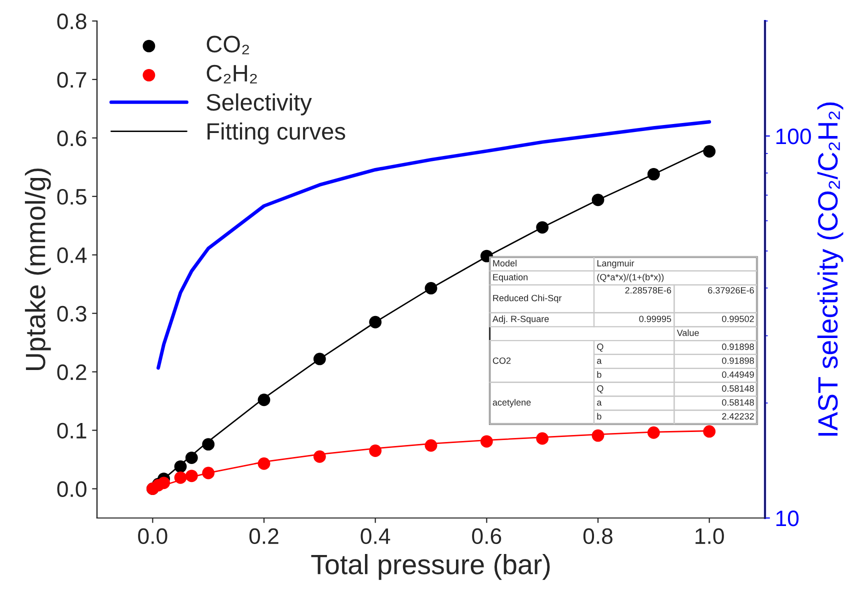  I want to click on y-axis-title: Uptake (mmol/g), so click(37, 269).